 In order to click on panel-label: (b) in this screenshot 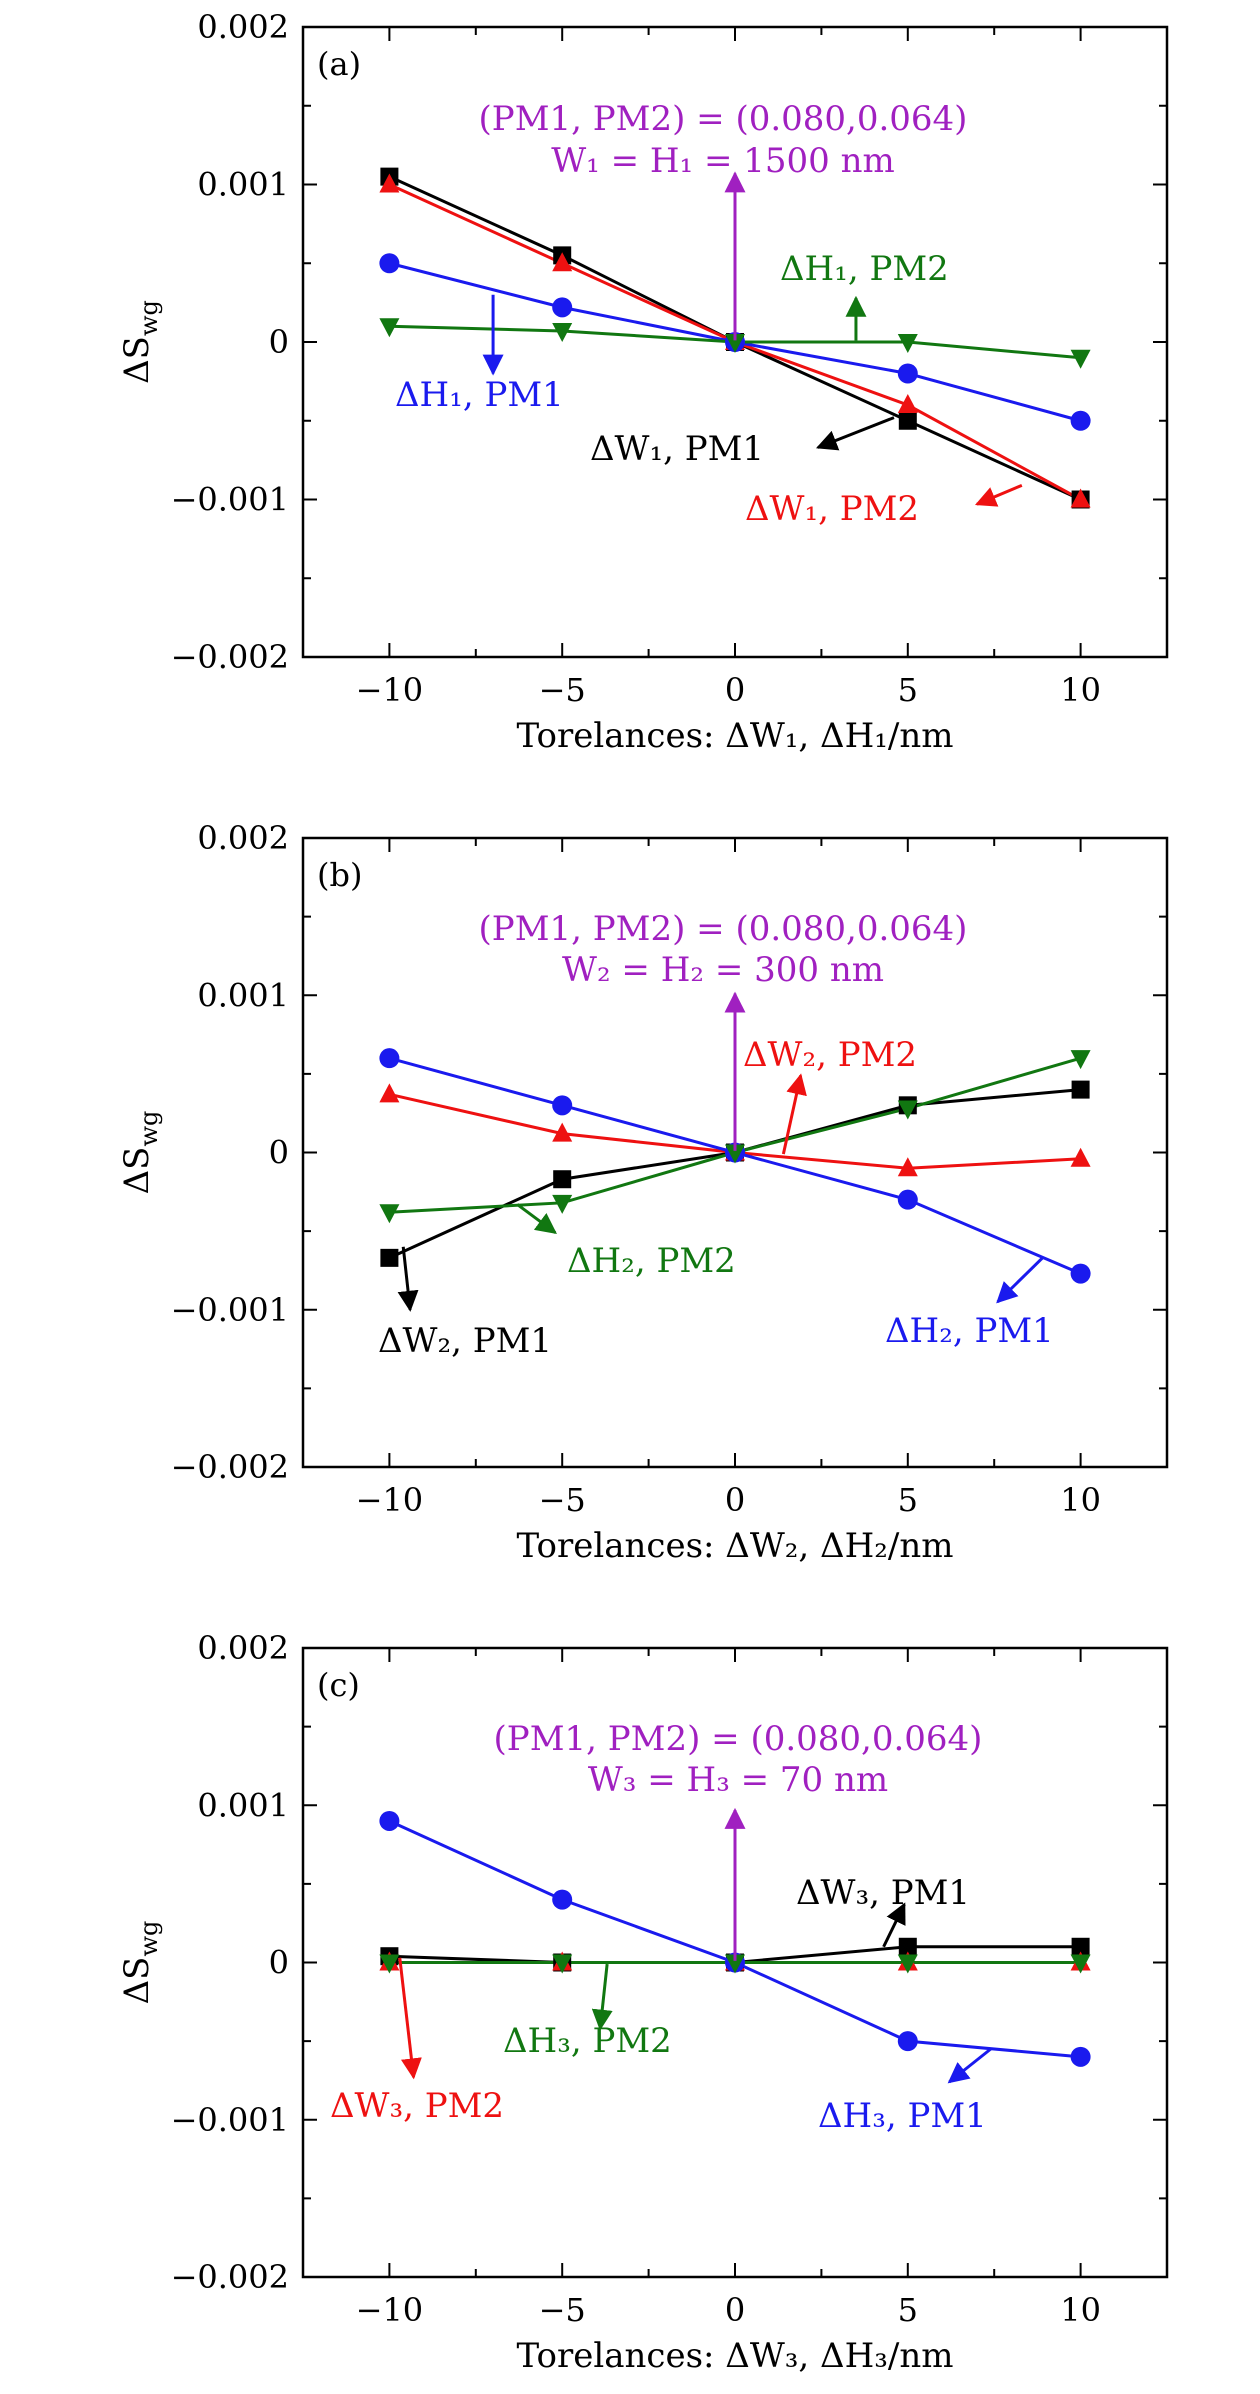, I will do `click(339, 875)`.